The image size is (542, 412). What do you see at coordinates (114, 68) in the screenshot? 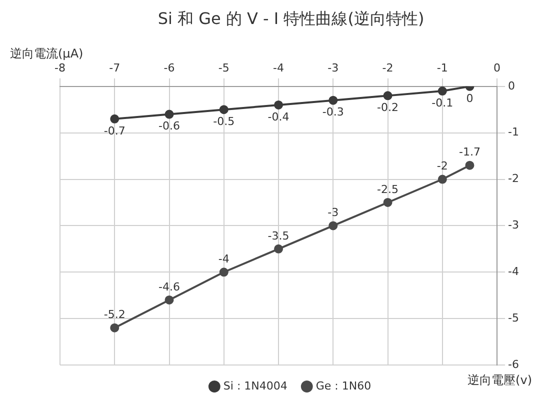
I see `x-tick-label: -7` at bounding box center [114, 68].